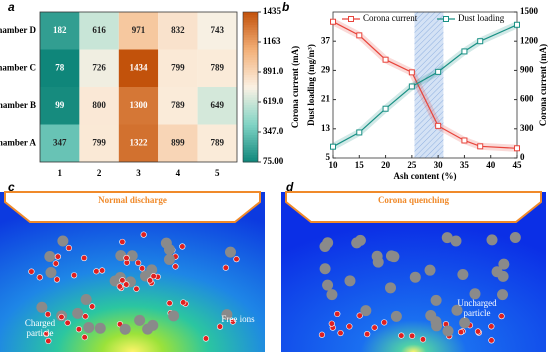 Image resolution: width=550 pixels, height=359 pixels. What do you see at coordinates (386, 165) in the screenshot?
I see `x-tick-label: 20` at bounding box center [386, 165].